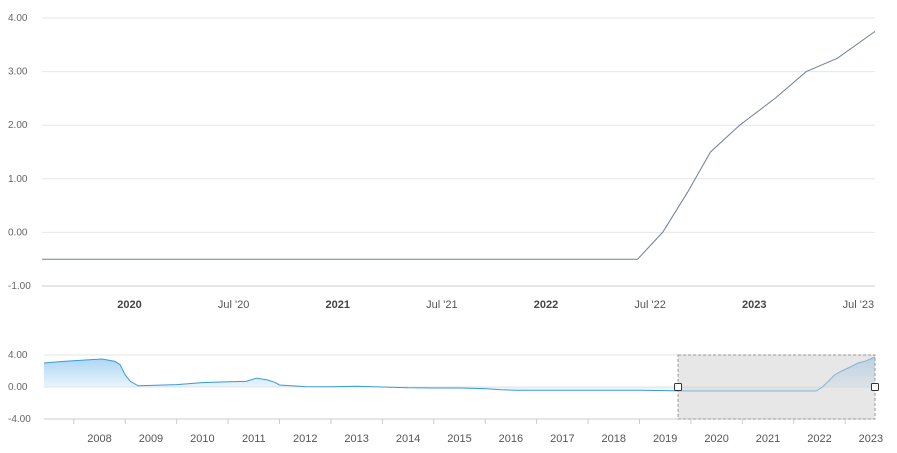  What do you see at coordinates (356, 439) in the screenshot?
I see `navigator-x-tick-label: 2013` at bounding box center [356, 439].